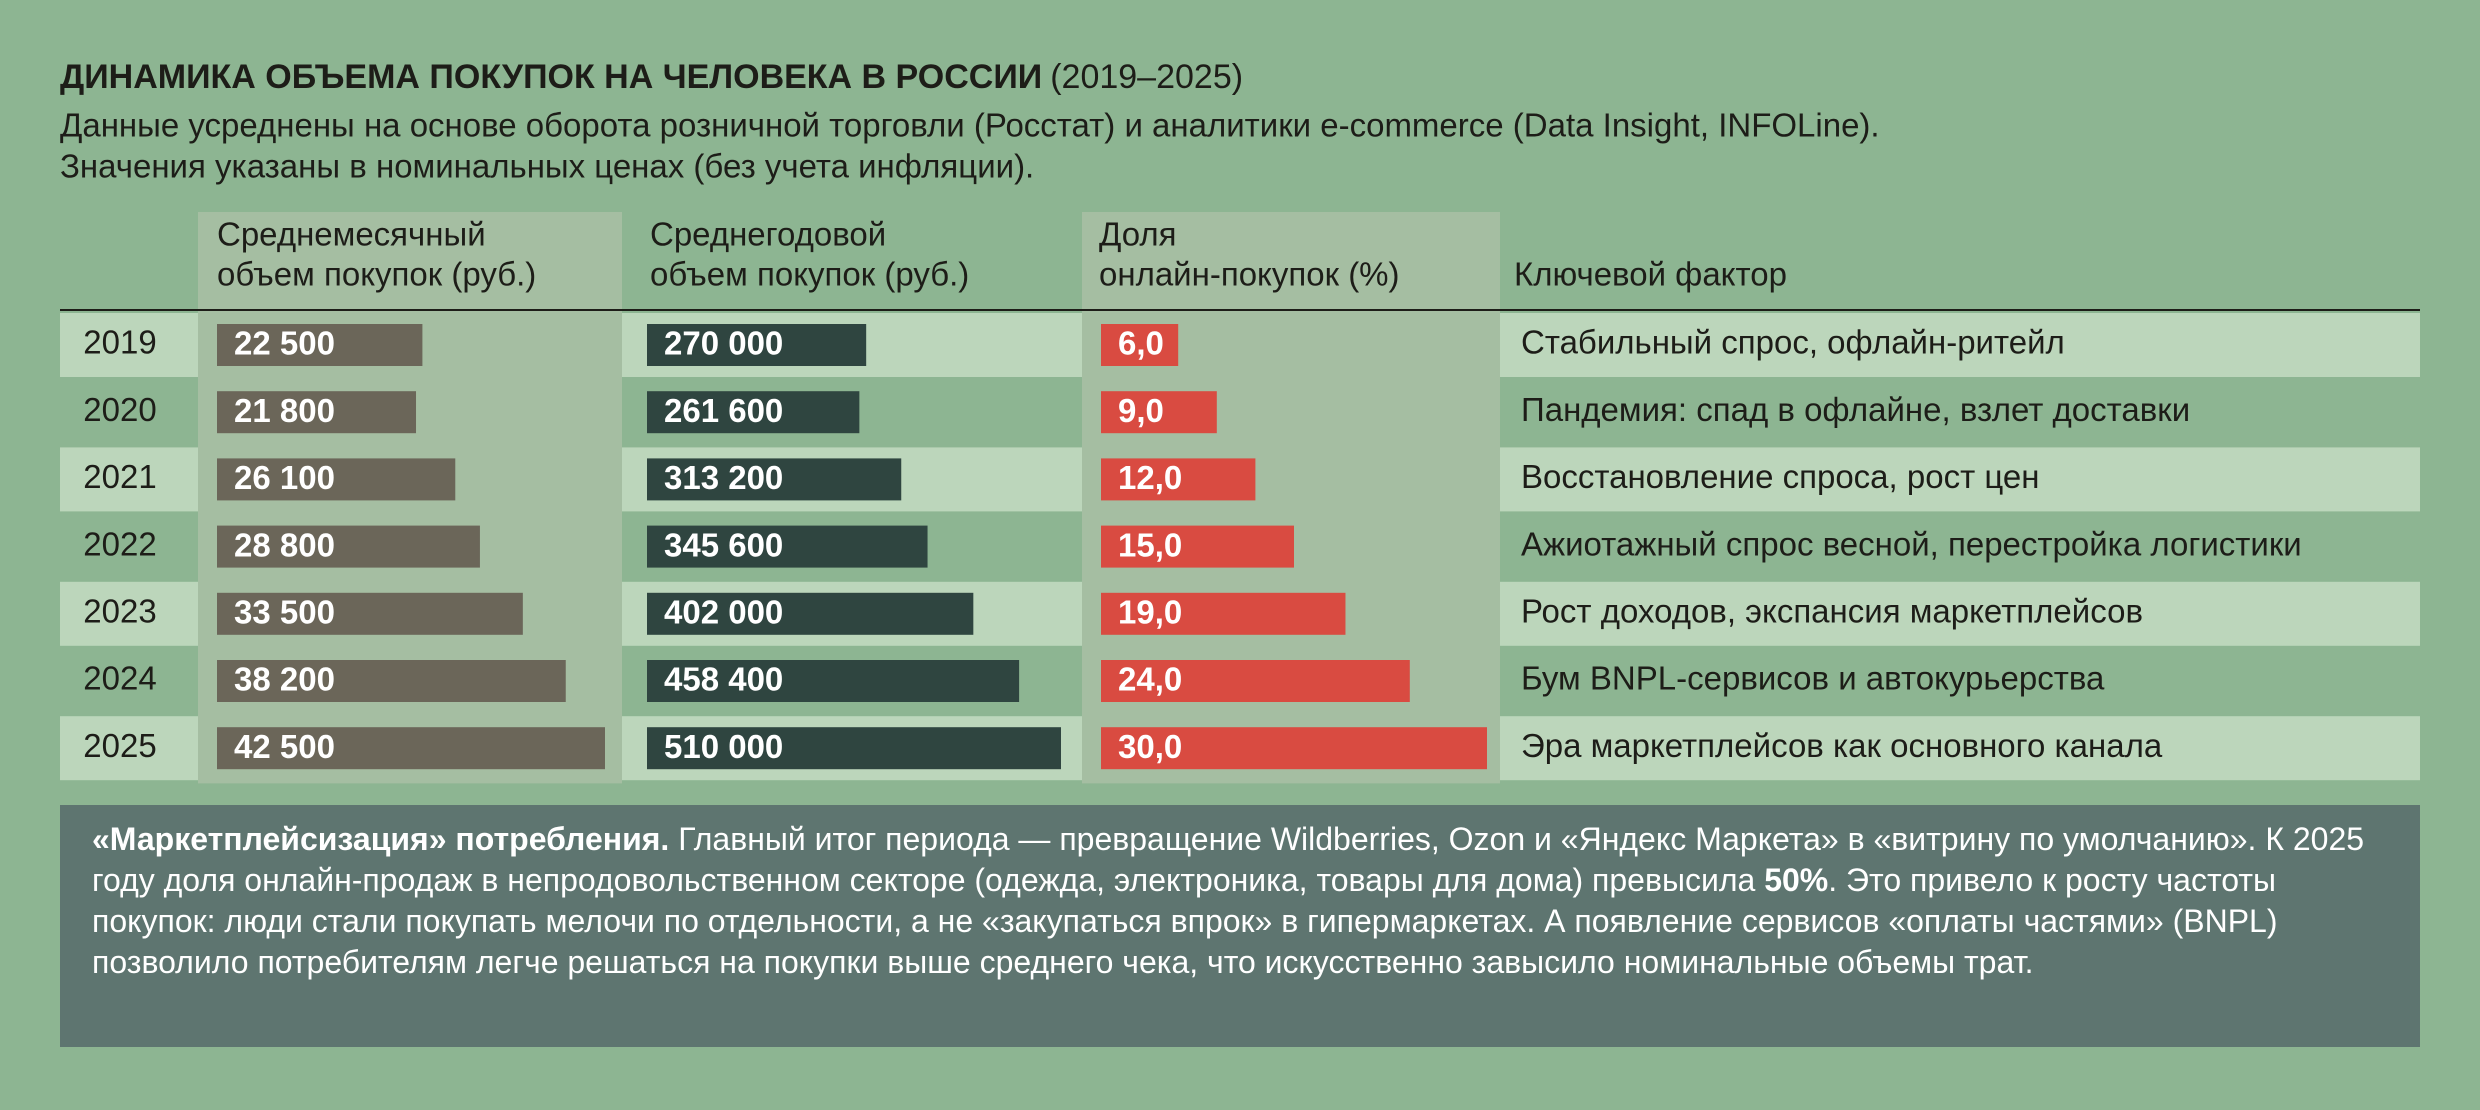 Image resolution: width=2480 pixels, height=1110 pixels. I want to click on factor: Пандемия: спад в офлайне, взлет доставки, so click(1855, 409).